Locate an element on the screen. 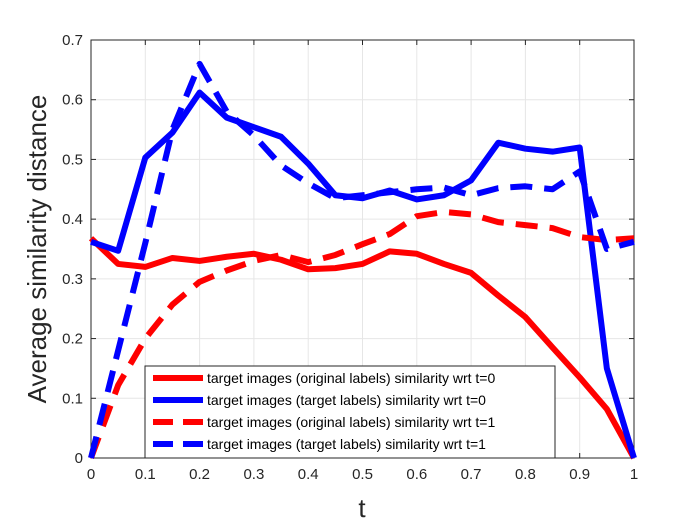  x-tick-label: 1 is located at coordinates (634, 474).